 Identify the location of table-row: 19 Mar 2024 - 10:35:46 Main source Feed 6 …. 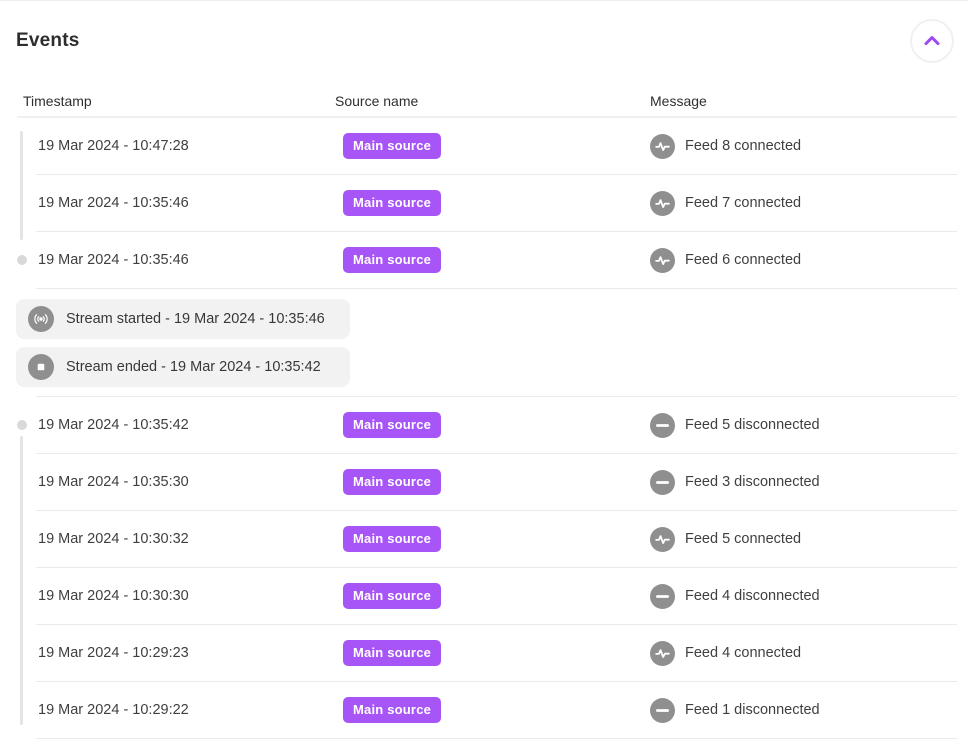
(487, 260).